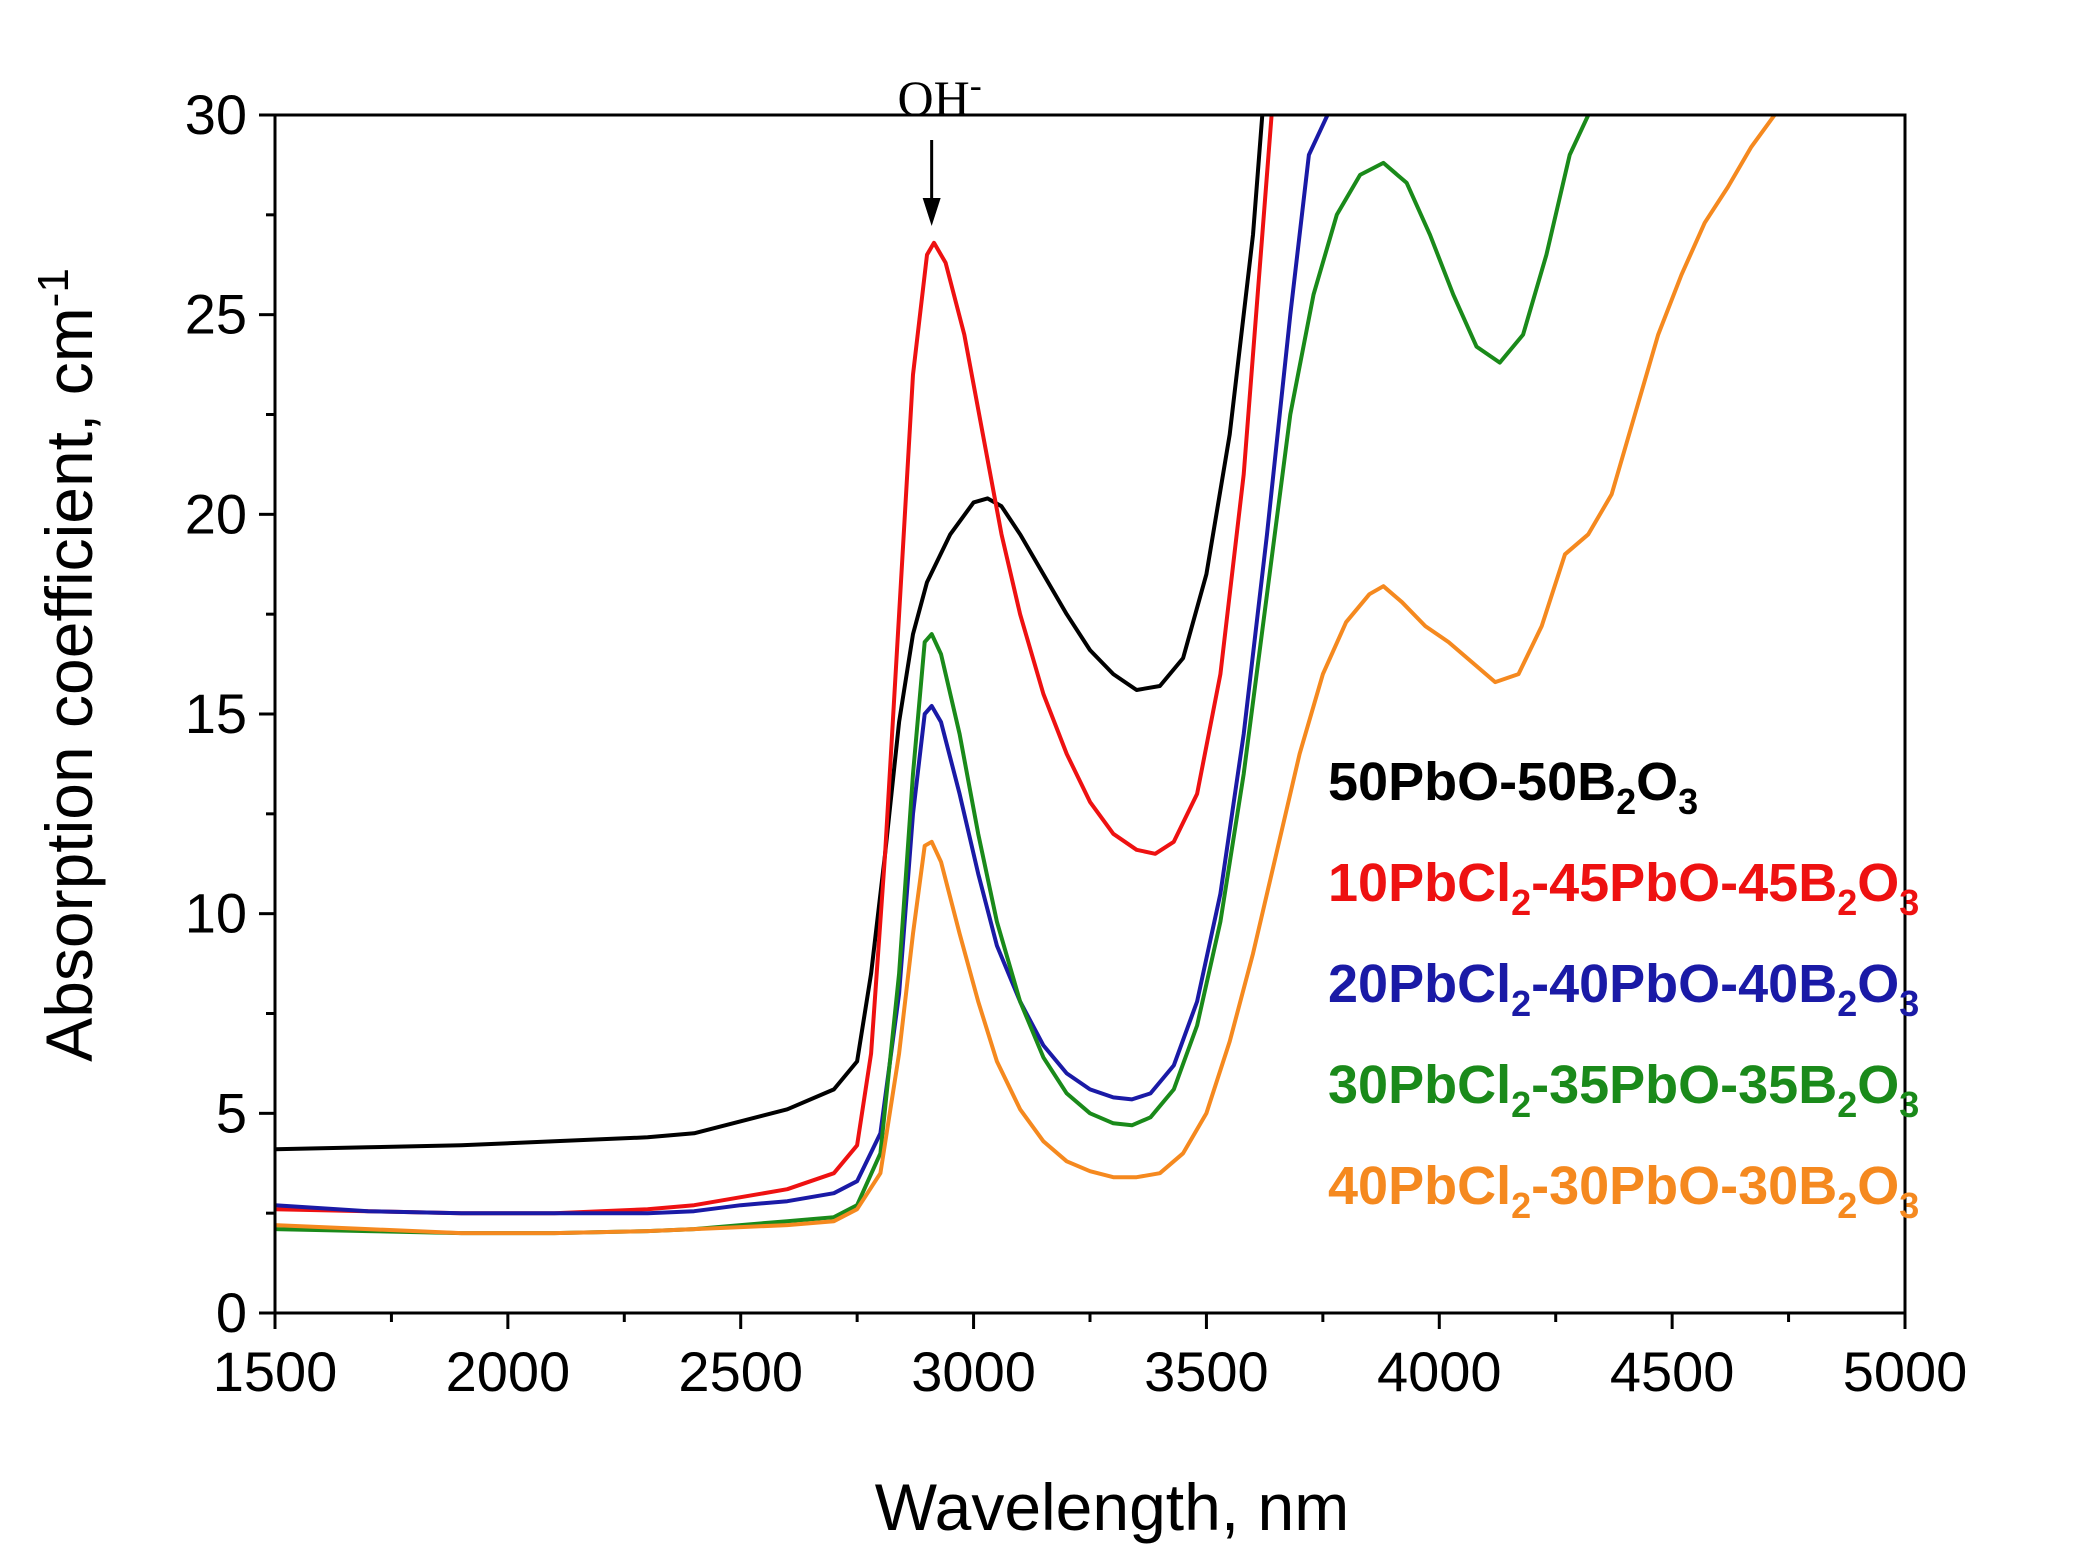 The width and height of the screenshot is (2088, 1566). I want to click on x-axis: 1500 2000 2500 3000 3500 4000 4500 5000, so click(1090, 1358).